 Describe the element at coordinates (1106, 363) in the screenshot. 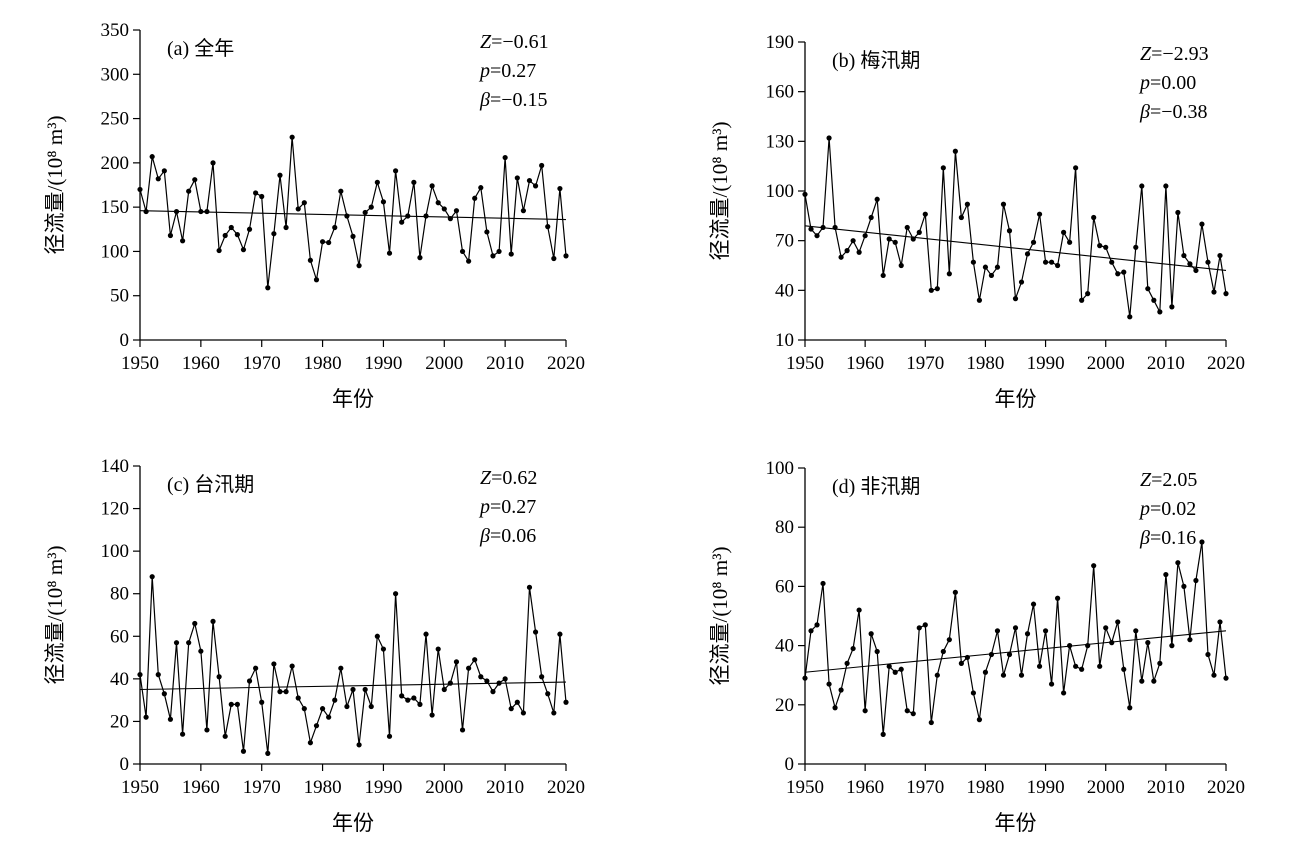

I see `x-tick-label: 2000` at that location.